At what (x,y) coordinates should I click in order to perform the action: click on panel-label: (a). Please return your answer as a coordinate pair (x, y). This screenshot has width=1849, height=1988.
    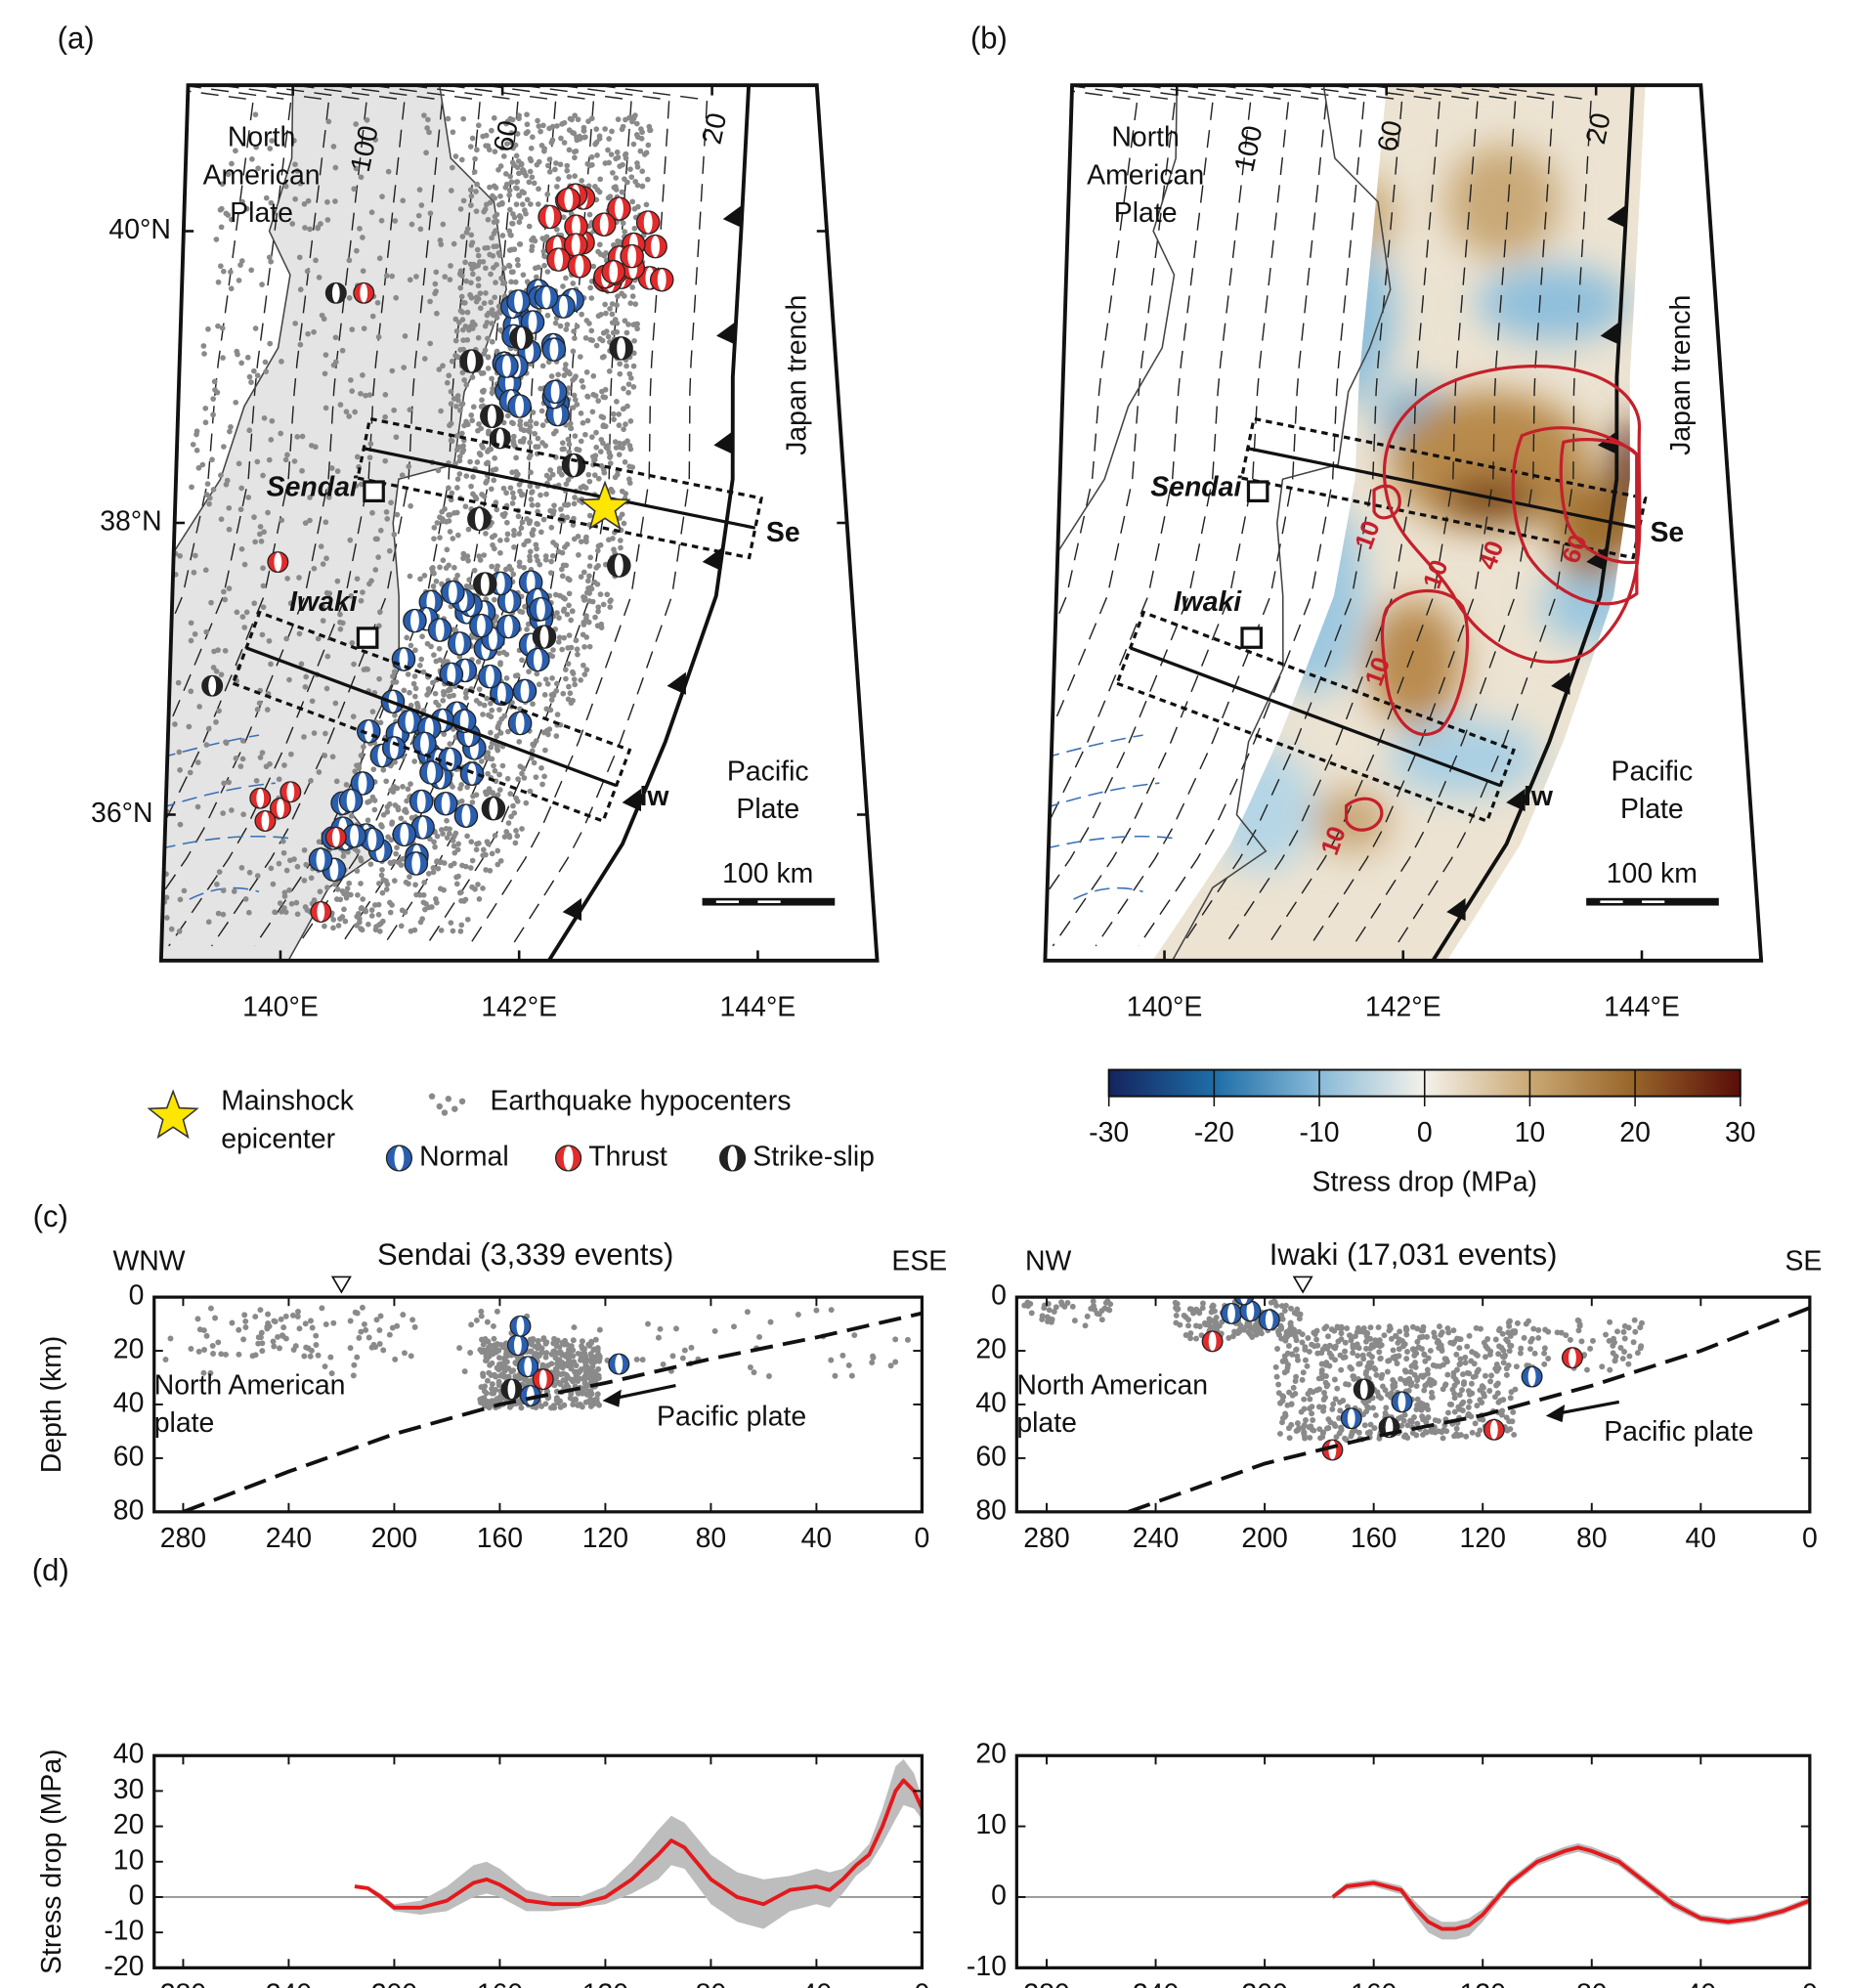
    Looking at the image, I should click on (77, 39).